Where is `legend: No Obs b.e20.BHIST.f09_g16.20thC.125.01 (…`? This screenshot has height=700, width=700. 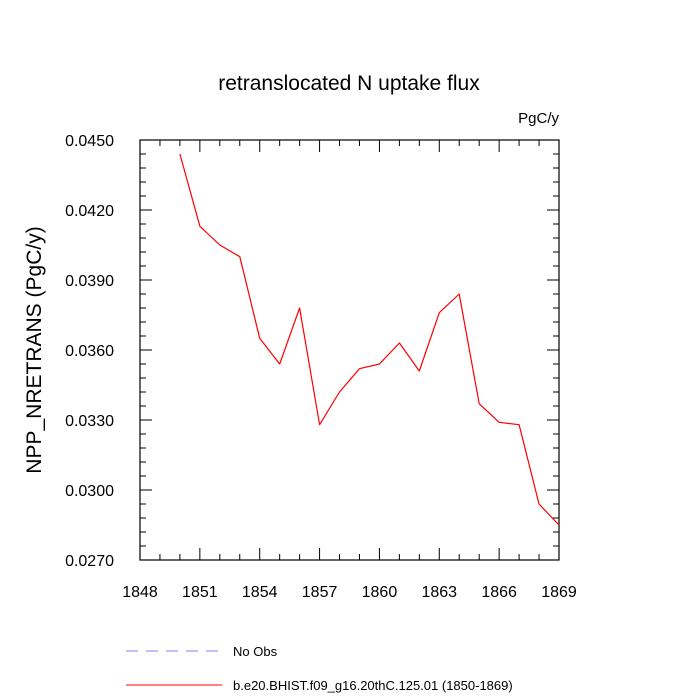
legend: No Obs b.e20.BHIST.f09_g16.20thC.125.01 (… is located at coordinates (319, 668).